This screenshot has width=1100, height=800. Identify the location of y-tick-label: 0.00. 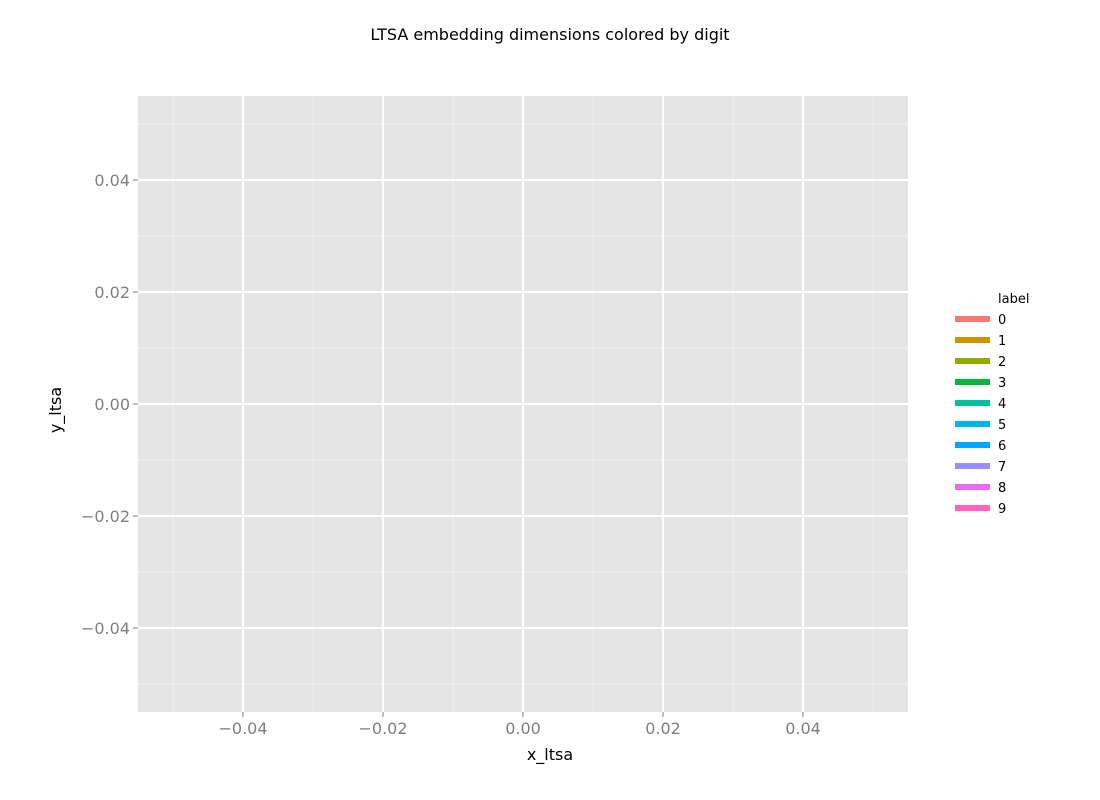
(112, 404).